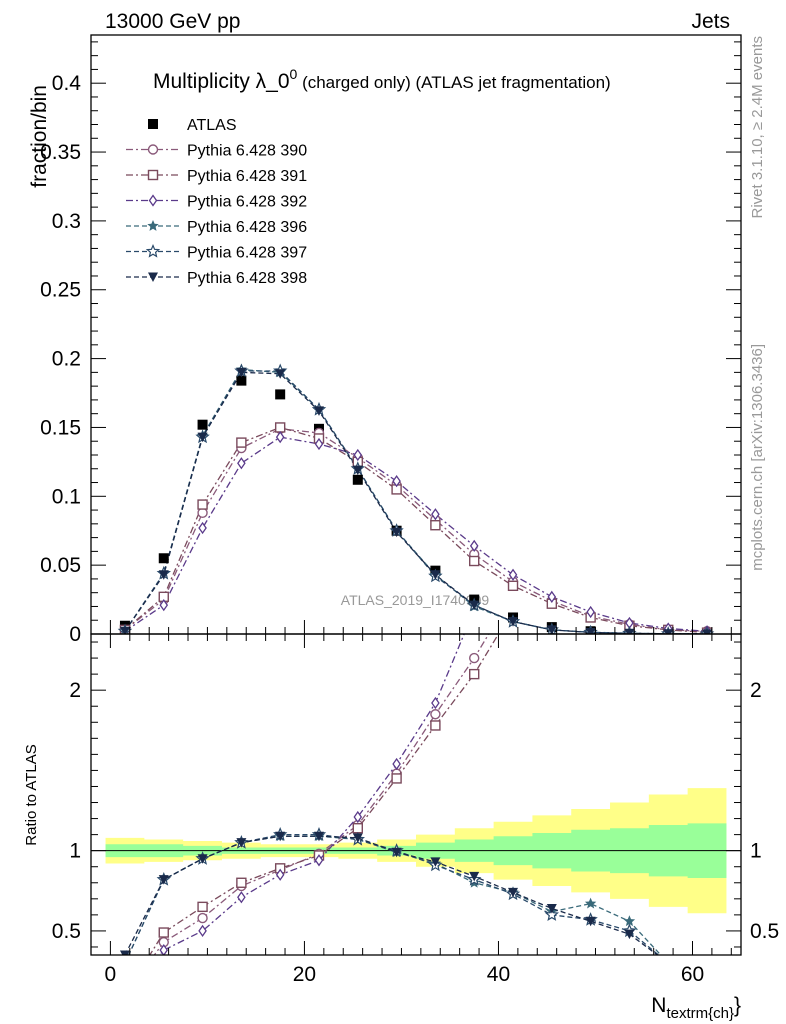 The height and width of the screenshot is (1024, 786). I want to click on legend-label-1: Pythia 6.428 390, so click(247, 151).